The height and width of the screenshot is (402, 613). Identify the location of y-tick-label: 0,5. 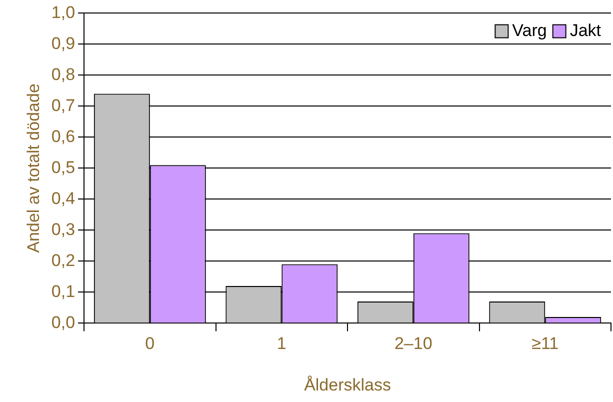
(63, 167).